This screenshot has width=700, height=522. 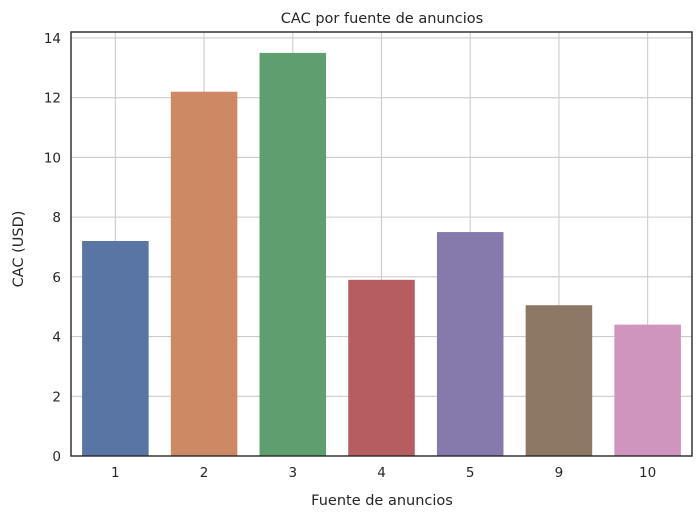 What do you see at coordinates (292, 473) in the screenshot?
I see `x-tick-label: 3` at bounding box center [292, 473].